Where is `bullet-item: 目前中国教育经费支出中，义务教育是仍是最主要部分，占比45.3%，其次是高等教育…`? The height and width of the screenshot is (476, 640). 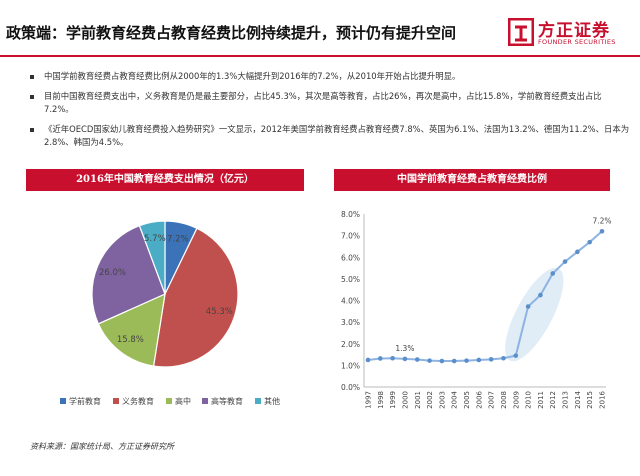
bullet-item: 目前中国教育经费支出中，义务教育是仍是最主要部分，占比45.3%，其次是高等教育… is located at coordinates (330, 103).